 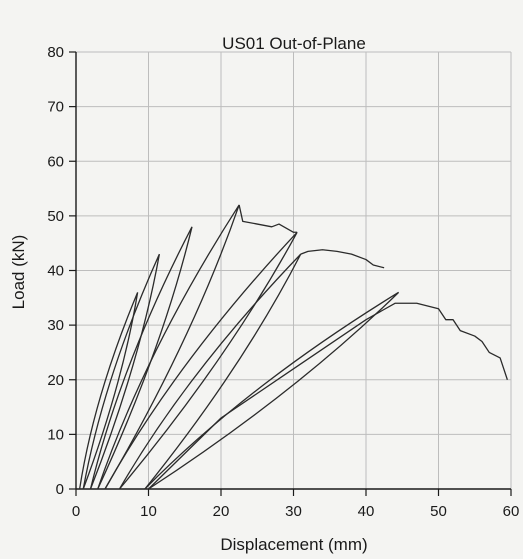 I want to click on y-axis-title: Load (kN), so click(x=18, y=272).